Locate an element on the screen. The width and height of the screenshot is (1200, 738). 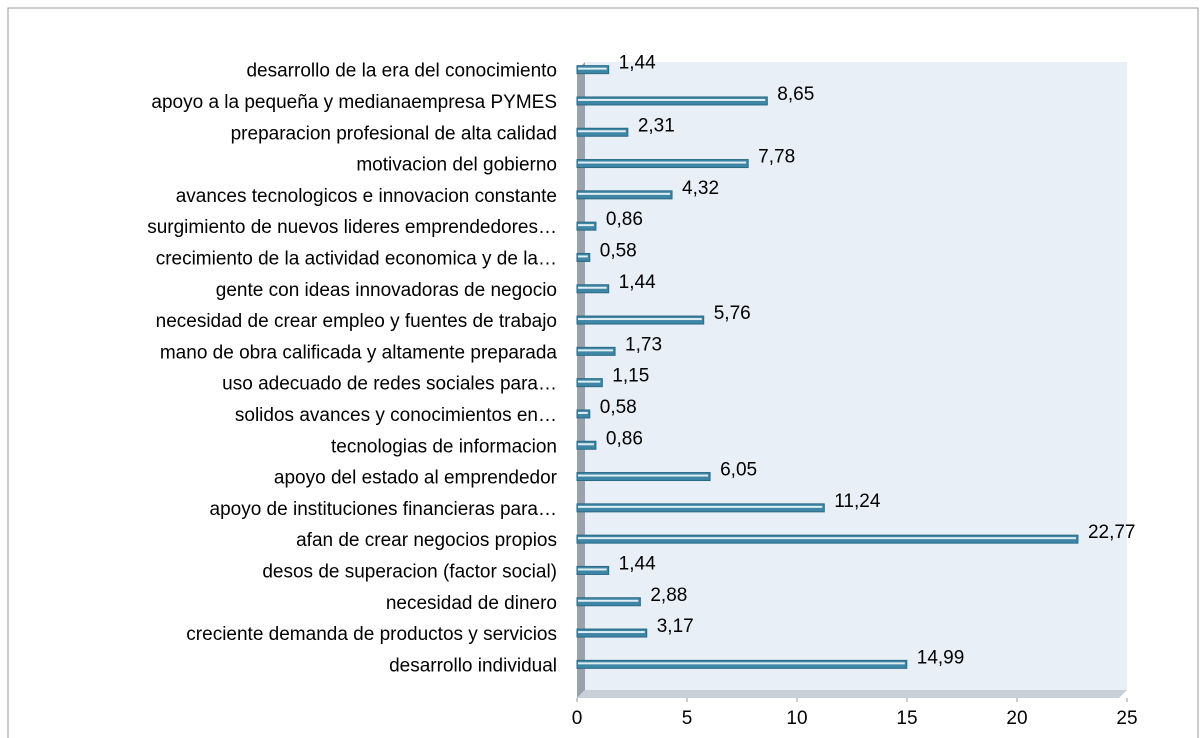
data-label: 1,73 is located at coordinates (643, 344).